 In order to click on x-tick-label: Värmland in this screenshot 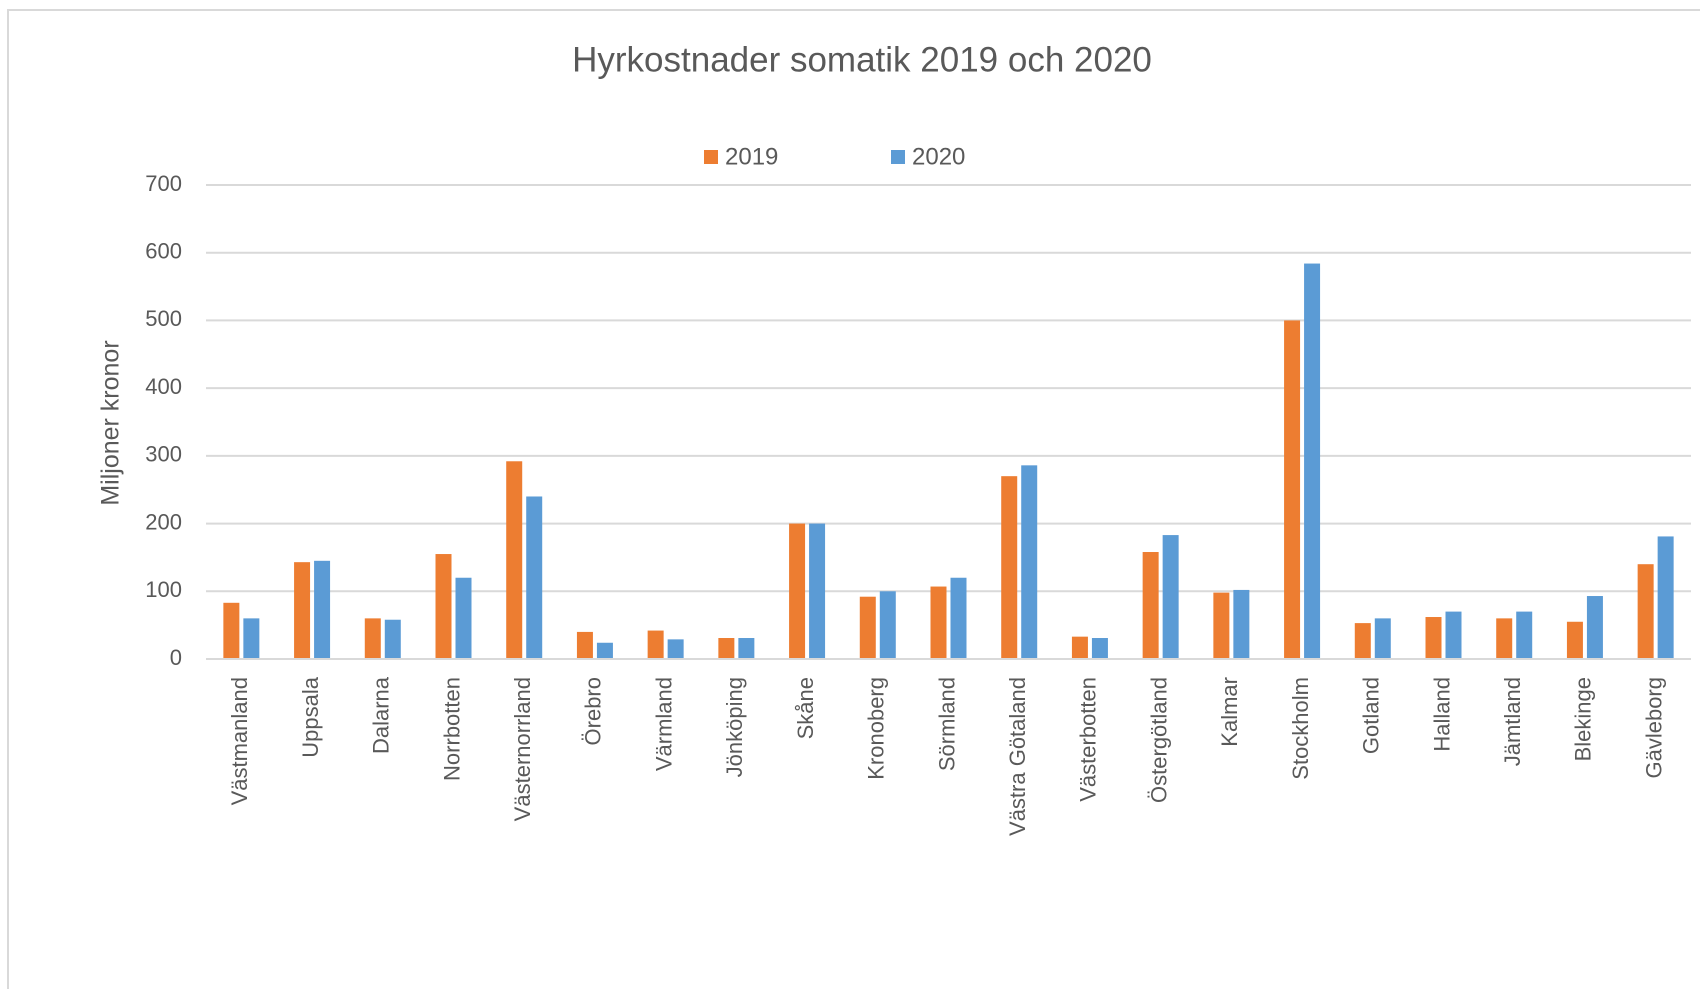, I will do `click(663, 724)`.